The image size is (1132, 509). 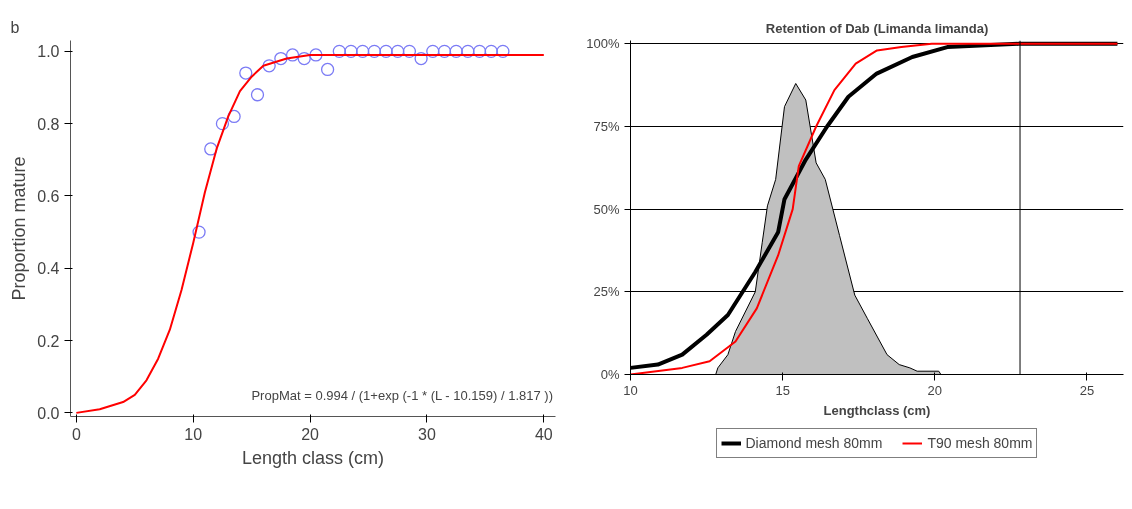 I want to click on x-tick-label: 0, so click(x=76, y=434).